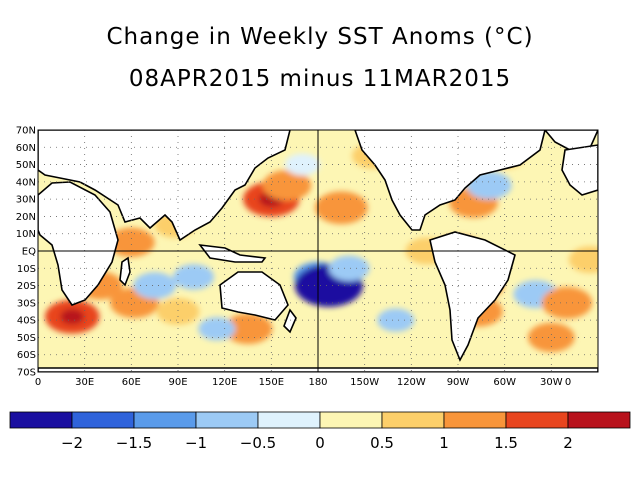 The width and height of the screenshot is (640, 480). What do you see at coordinates (125, 271) in the screenshot?
I see `madagascar-outline` at bounding box center [125, 271].